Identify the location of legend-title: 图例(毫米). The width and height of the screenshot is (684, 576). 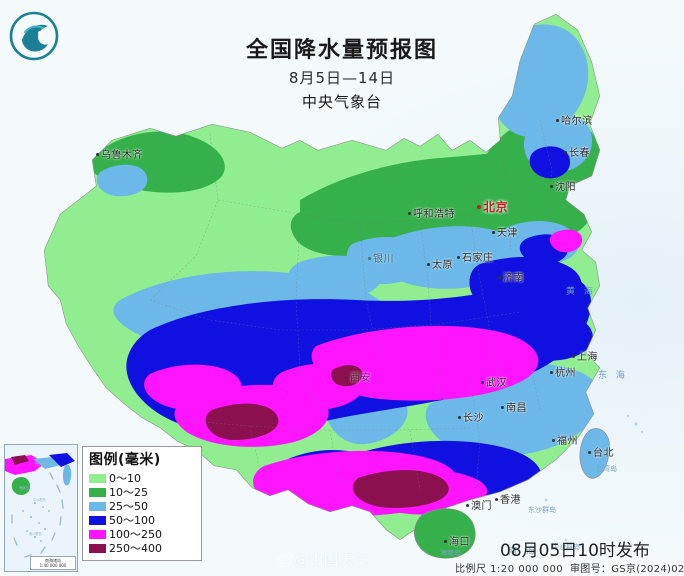
(125, 460).